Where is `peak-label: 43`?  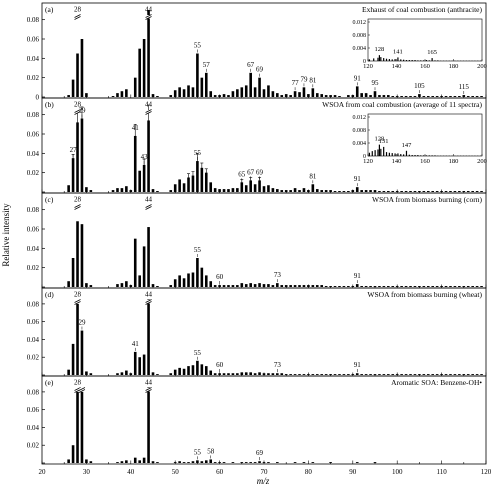 peak-label: 43 is located at coordinates (145, 157).